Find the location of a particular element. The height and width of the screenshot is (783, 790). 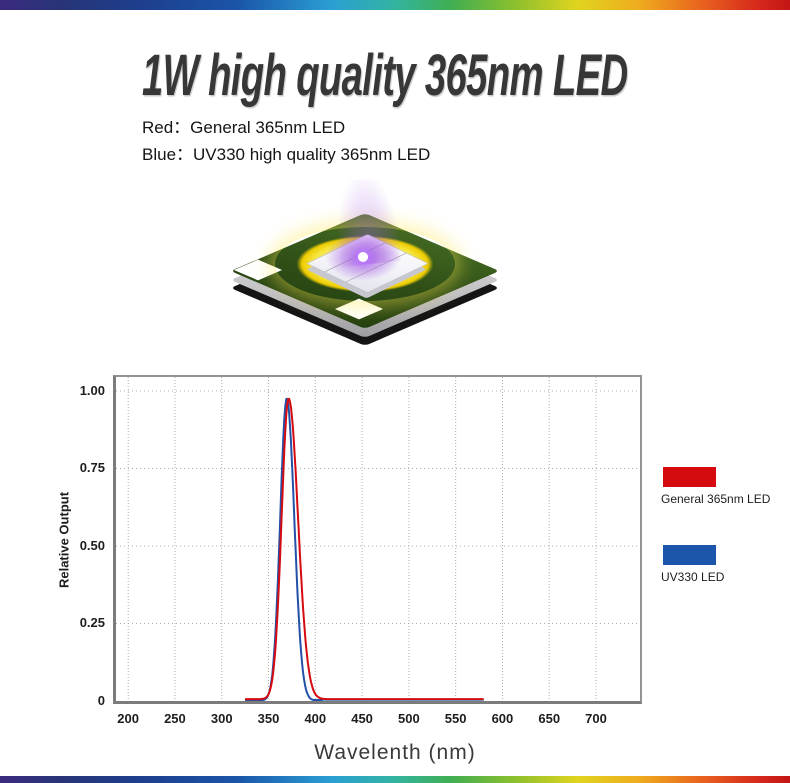

x-tick-label: 700 is located at coordinates (596, 718).